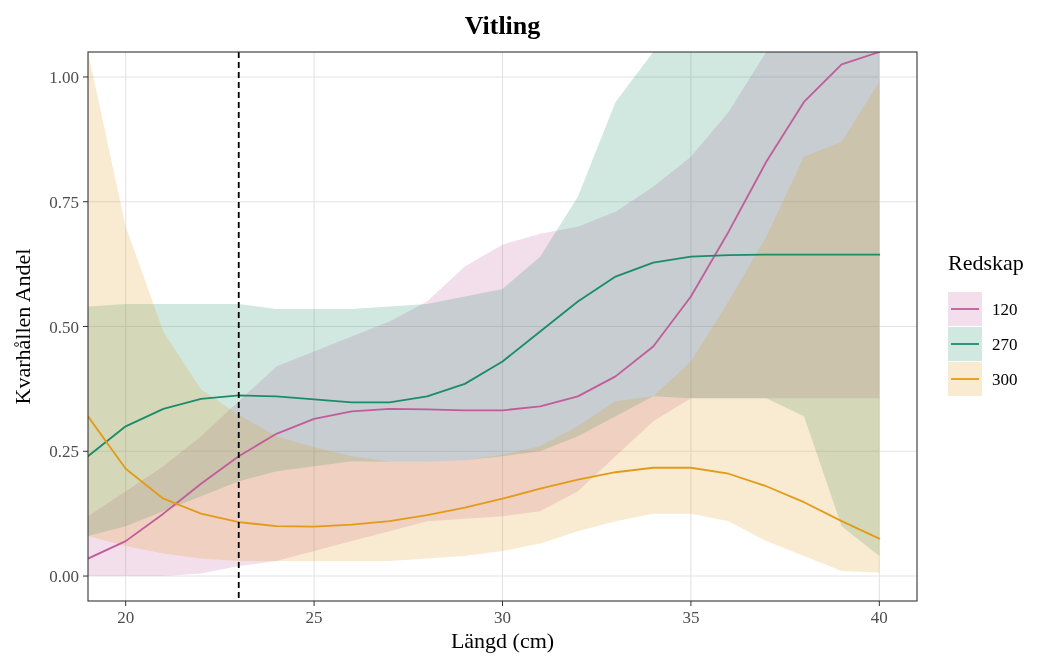  What do you see at coordinates (64, 577) in the screenshot?
I see `y-tick-label: 0.00` at bounding box center [64, 577].